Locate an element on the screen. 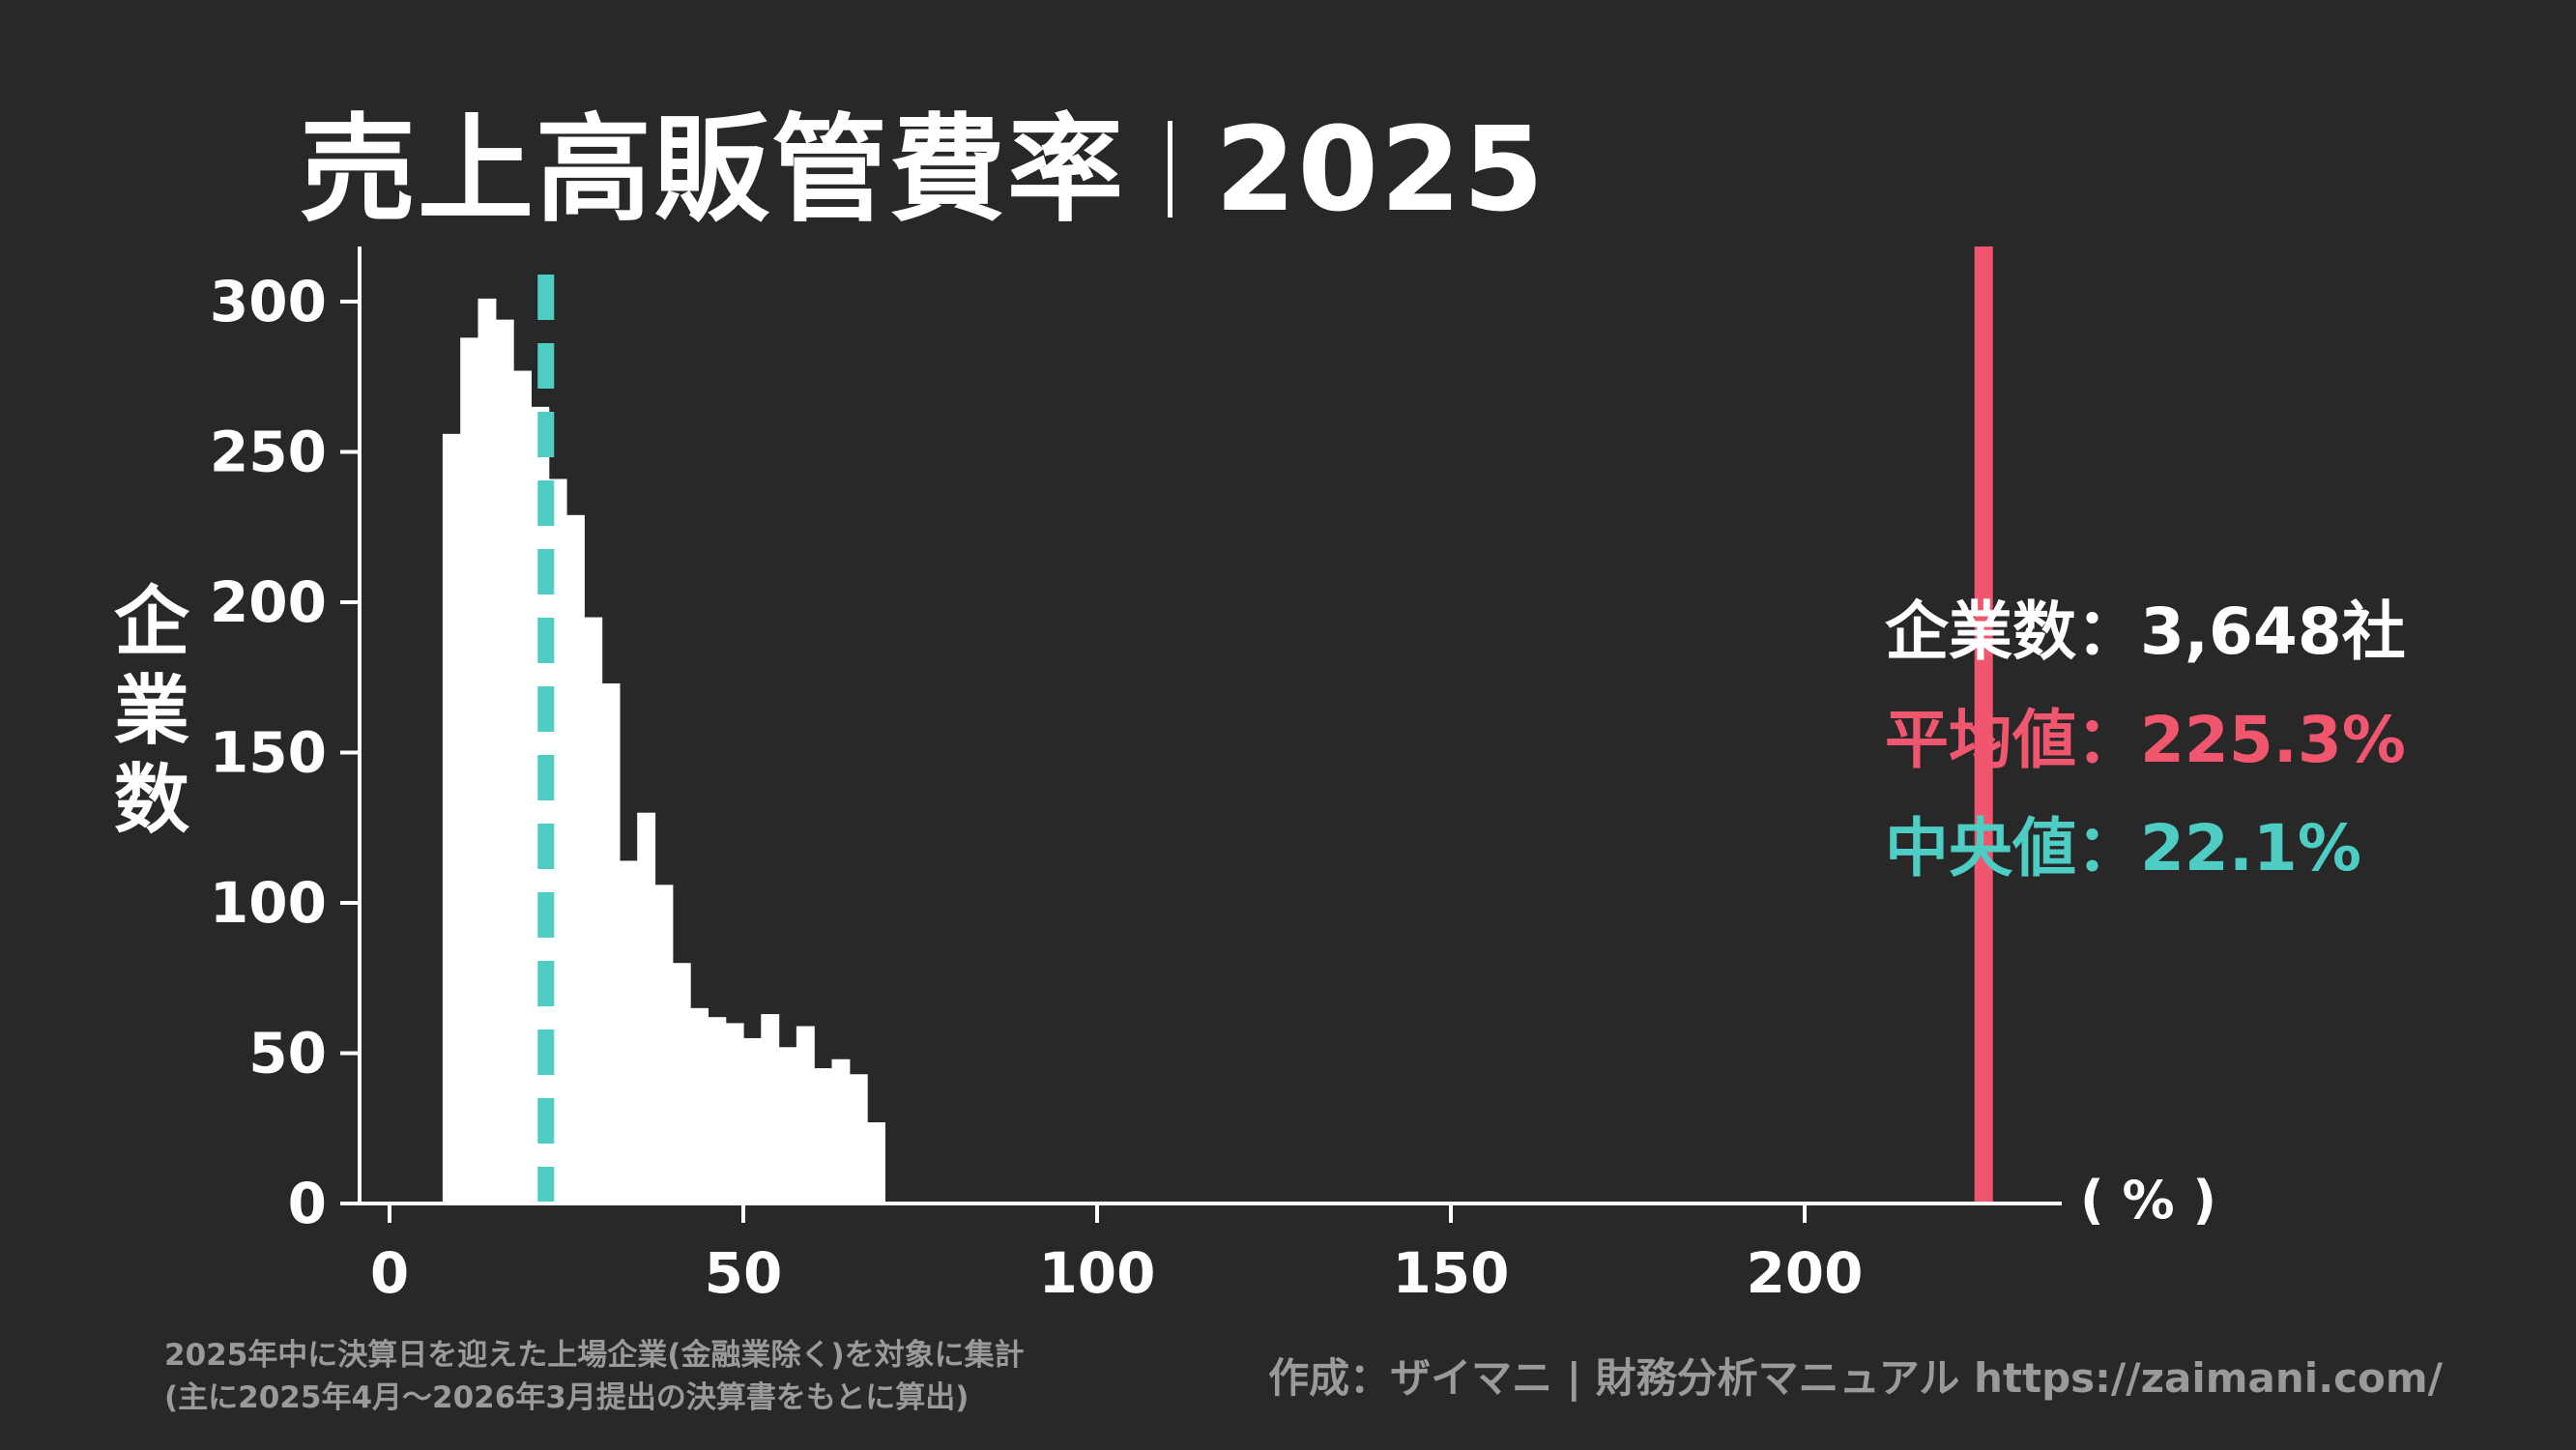 Image resolution: width=2576 pixels, height=1450 pixels. stats-panel: 企業数：3,648社 平均値：225.3% 中央値：22.1% is located at coordinates (2145, 740).